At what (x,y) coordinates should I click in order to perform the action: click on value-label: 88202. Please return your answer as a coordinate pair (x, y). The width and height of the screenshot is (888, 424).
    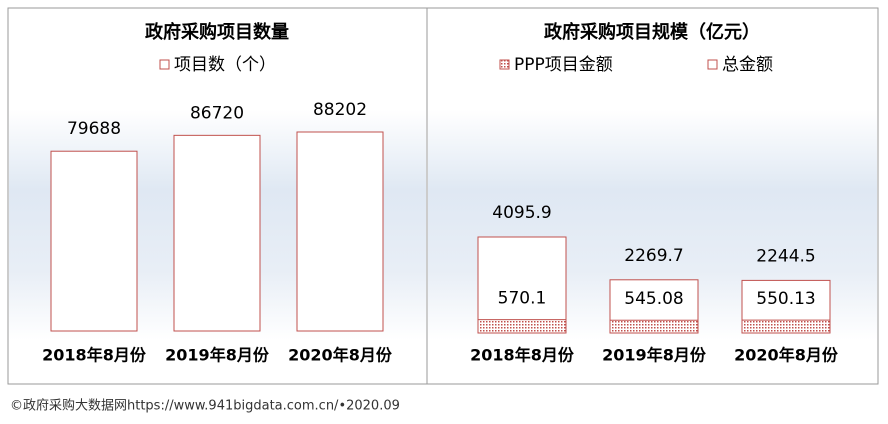
    Looking at the image, I should click on (340, 110).